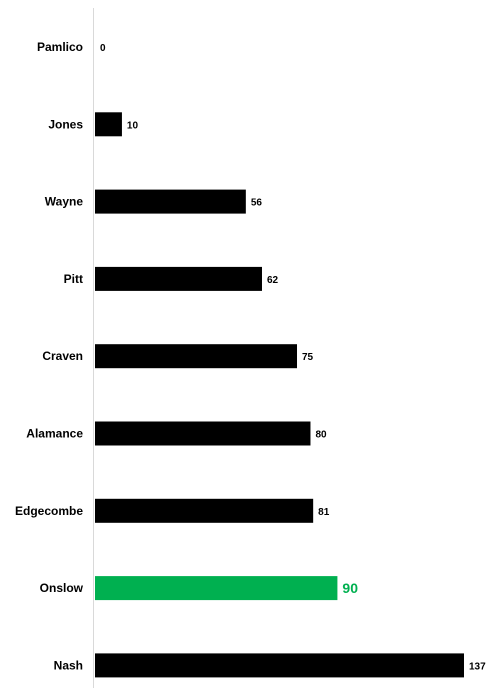 This screenshot has width=499, height=689. Describe the element at coordinates (68, 665) in the screenshot. I see `category-label-nash: Nash` at that location.